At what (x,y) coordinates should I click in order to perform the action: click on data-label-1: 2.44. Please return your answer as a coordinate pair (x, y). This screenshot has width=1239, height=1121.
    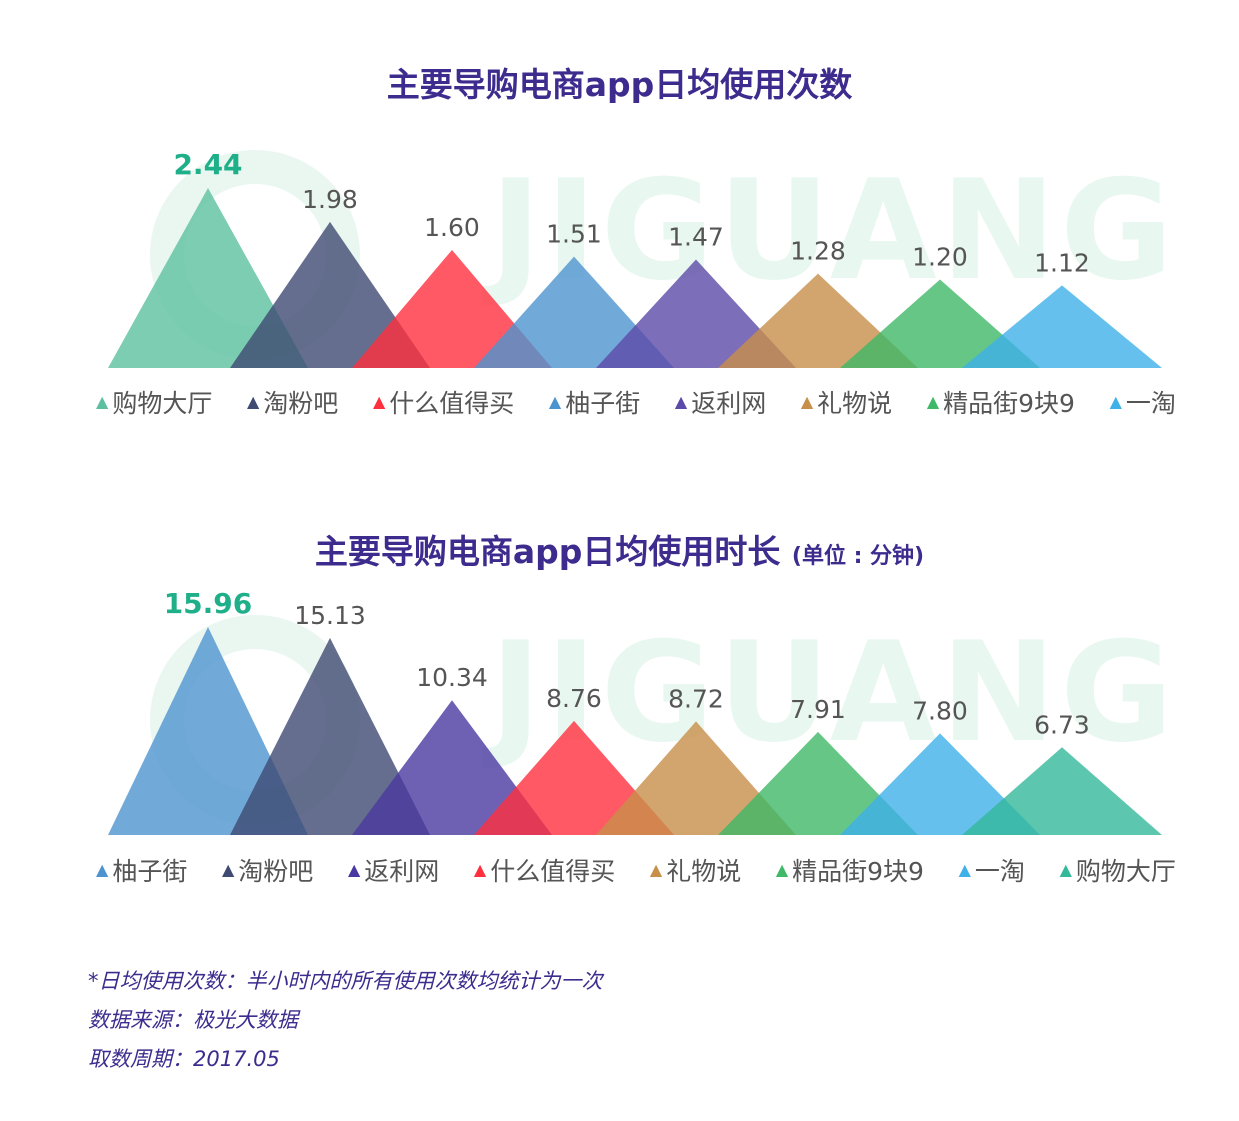
    Looking at the image, I should click on (207, 164).